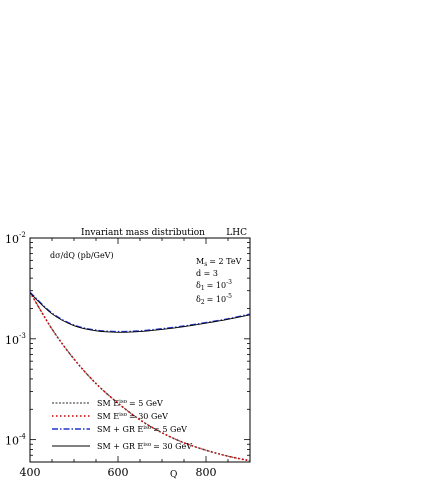 The height and width of the screenshot is (491, 436). What do you see at coordinates (236, 233) in the screenshot?
I see `corner-label: LHC` at bounding box center [236, 233].